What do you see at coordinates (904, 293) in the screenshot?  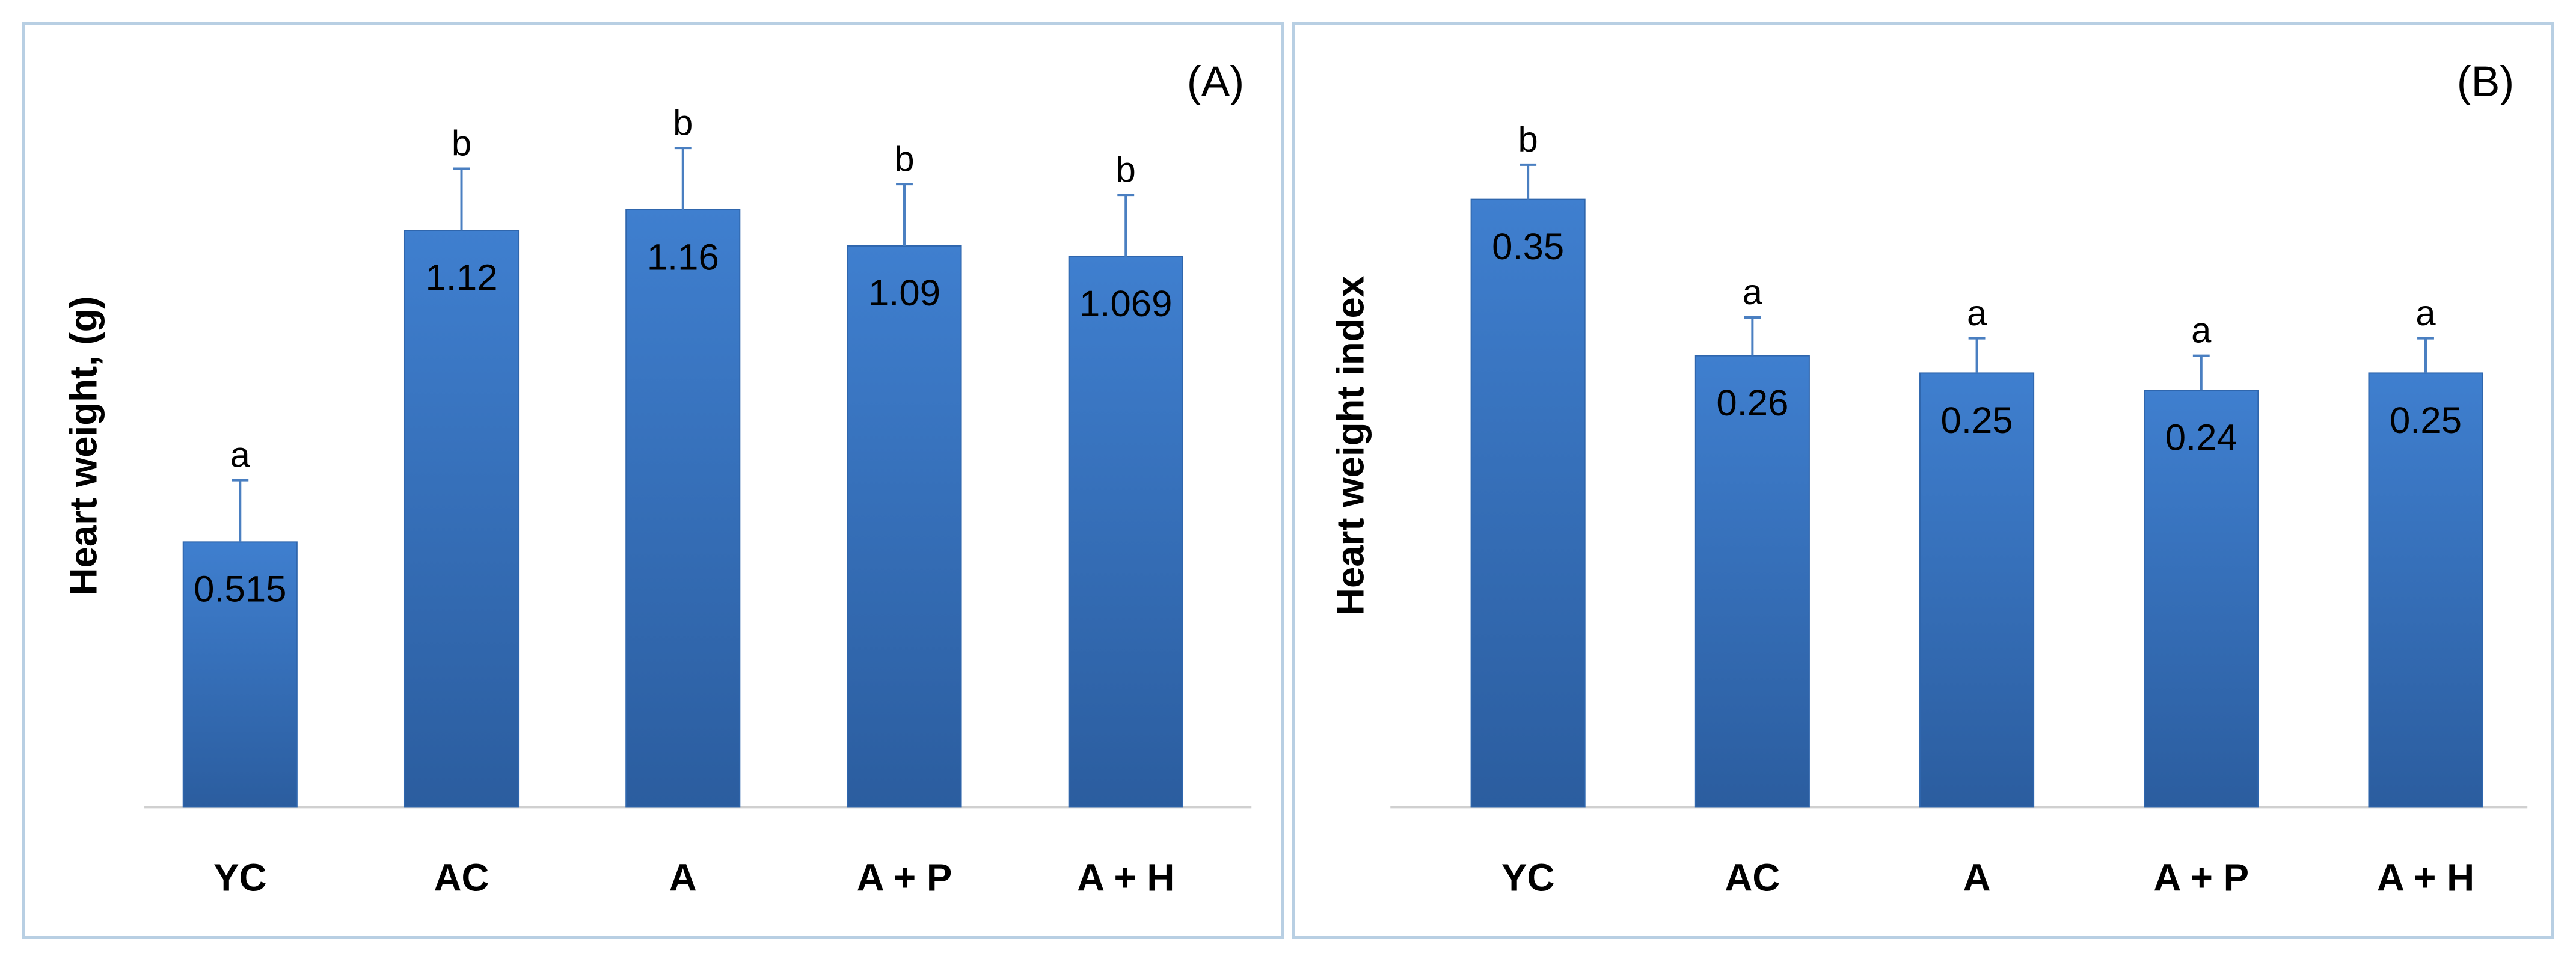 I see `data-label: 1.09` at bounding box center [904, 293].